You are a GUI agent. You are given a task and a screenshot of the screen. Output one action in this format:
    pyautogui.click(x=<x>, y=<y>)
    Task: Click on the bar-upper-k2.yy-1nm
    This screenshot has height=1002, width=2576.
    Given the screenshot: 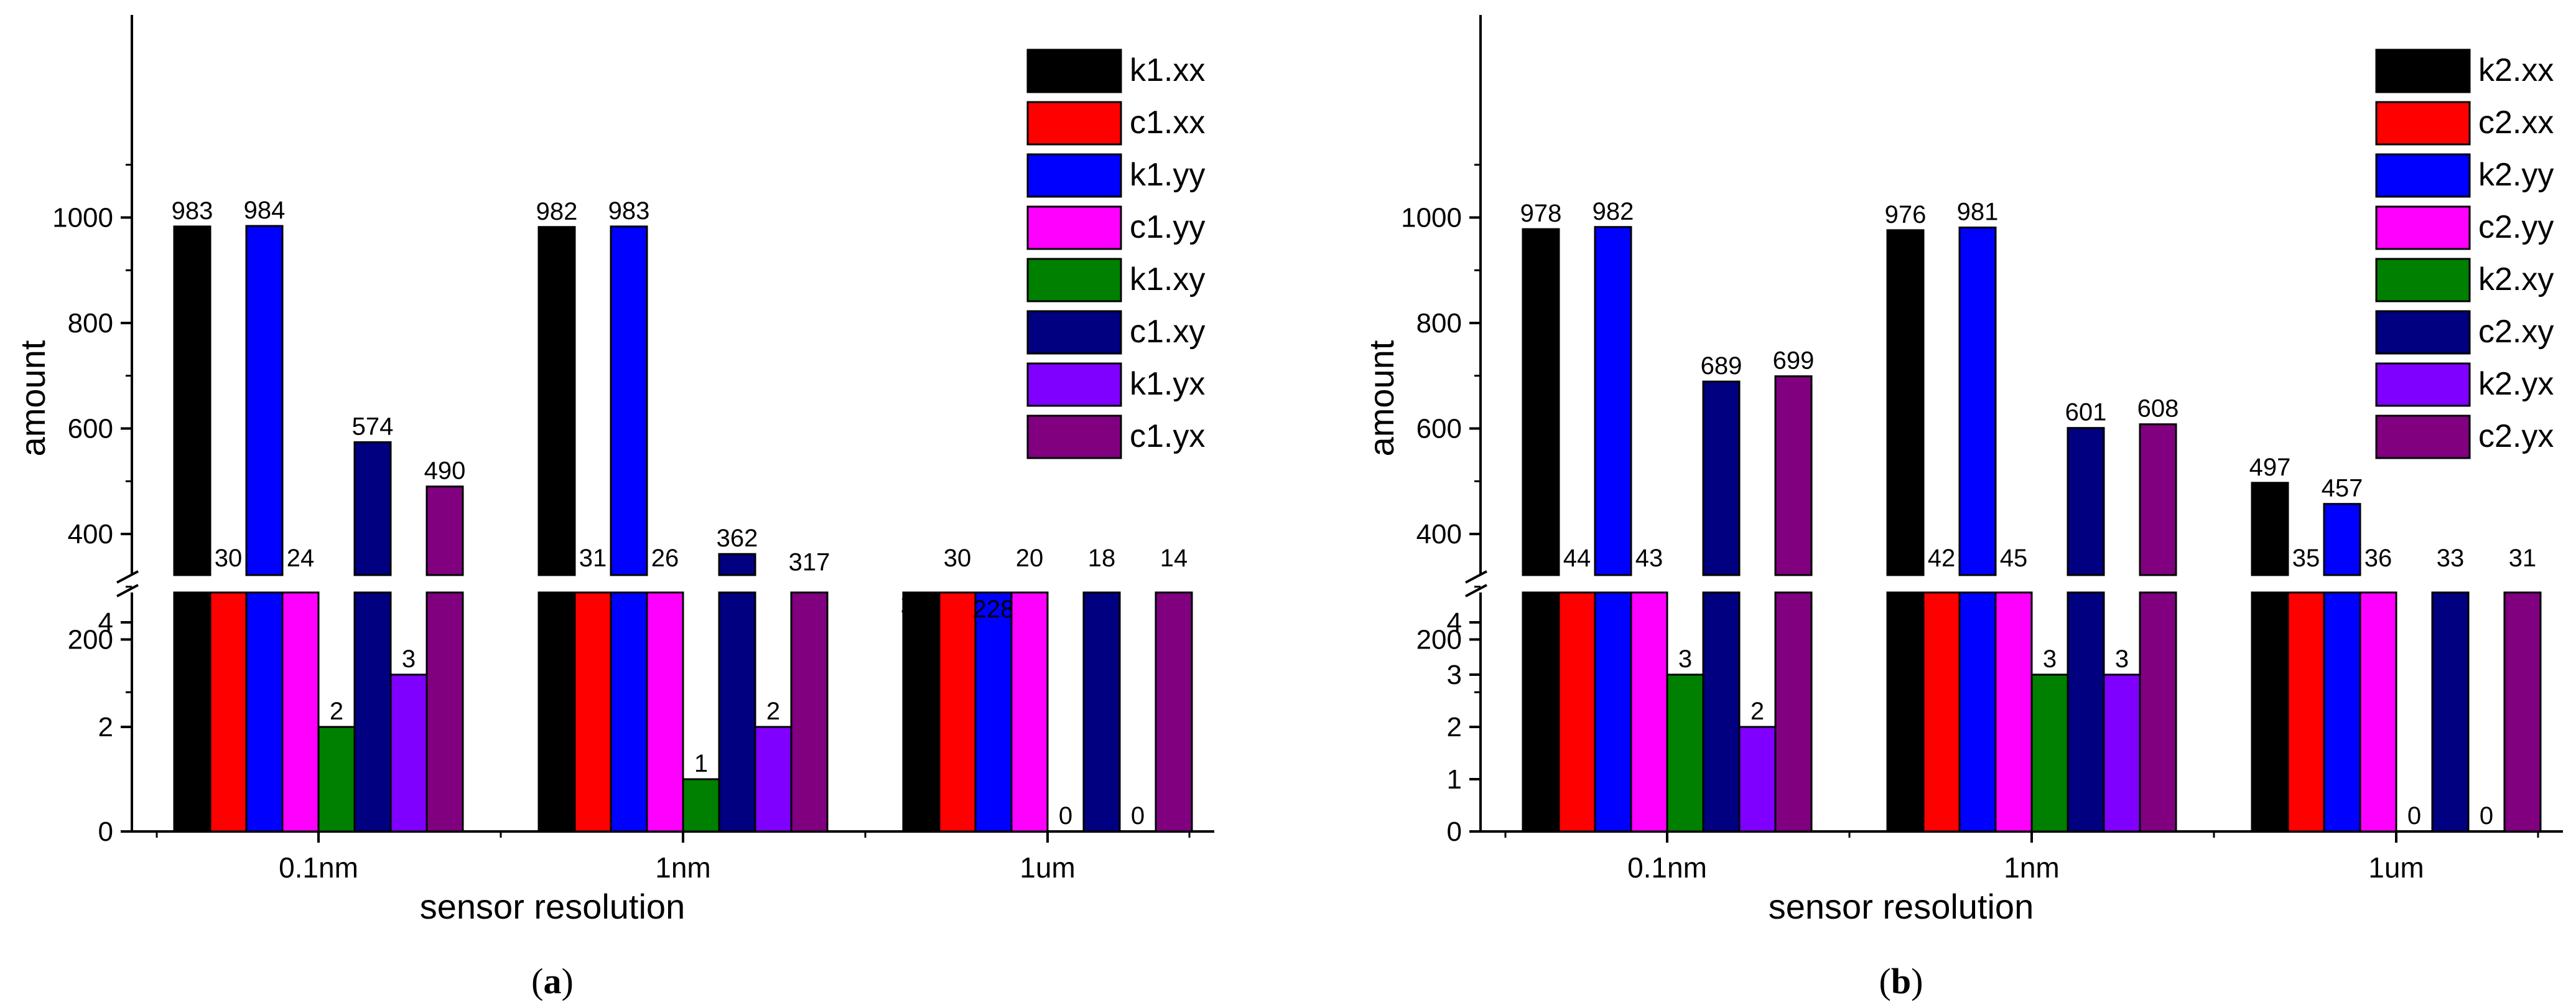 What is the action you would take?
    pyautogui.click(x=1977, y=401)
    